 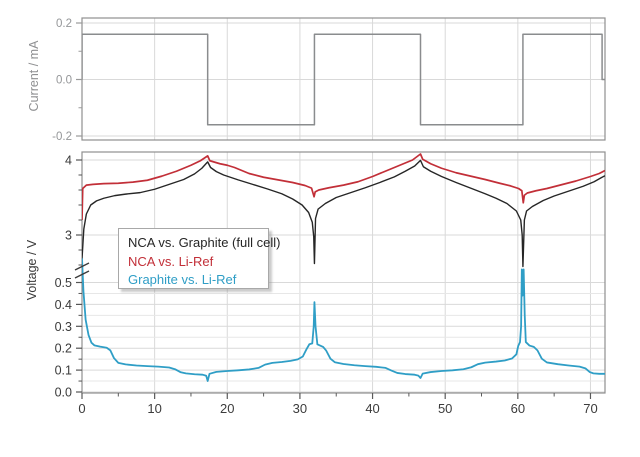 What do you see at coordinates (338, 404) in the screenshot?
I see `x-axis: 0 10 20 30 40 50 60 70` at bounding box center [338, 404].